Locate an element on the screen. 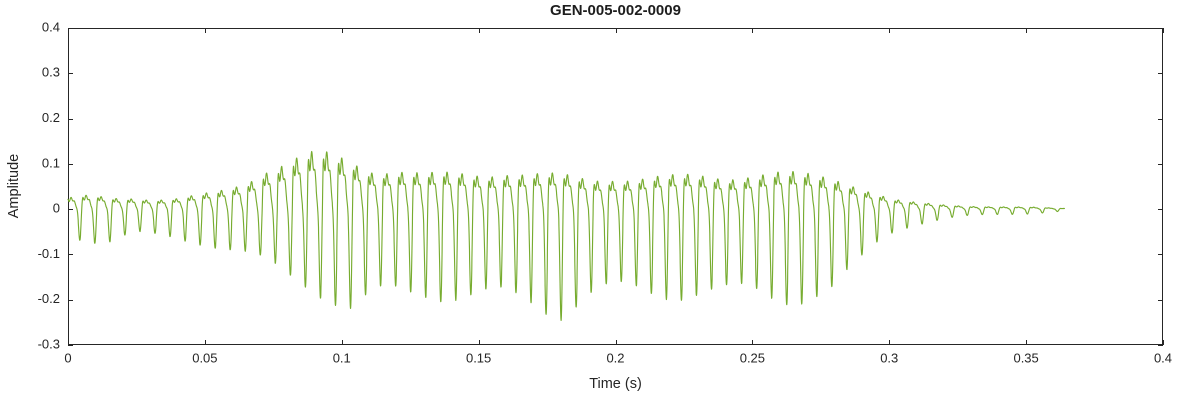 This screenshot has height=404, width=1177. y-tick-label: 0 is located at coordinates (56, 208).